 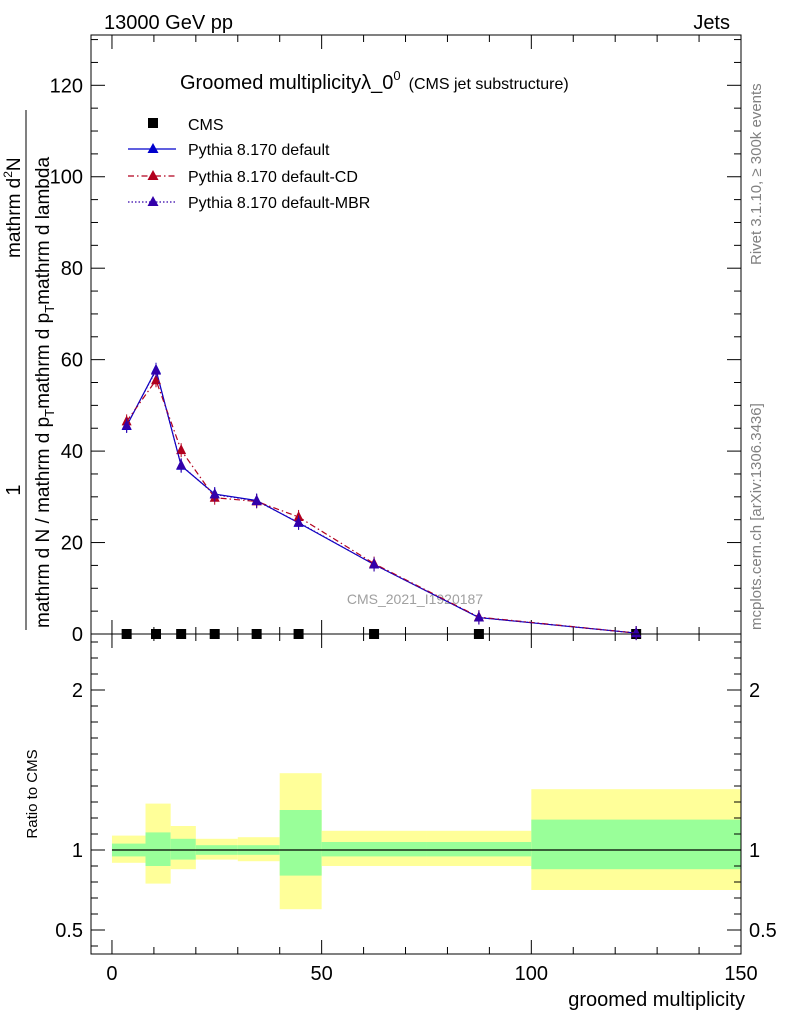 What do you see at coordinates (72, 544) in the screenshot?
I see `main-y-tick-label: 20` at bounding box center [72, 544].